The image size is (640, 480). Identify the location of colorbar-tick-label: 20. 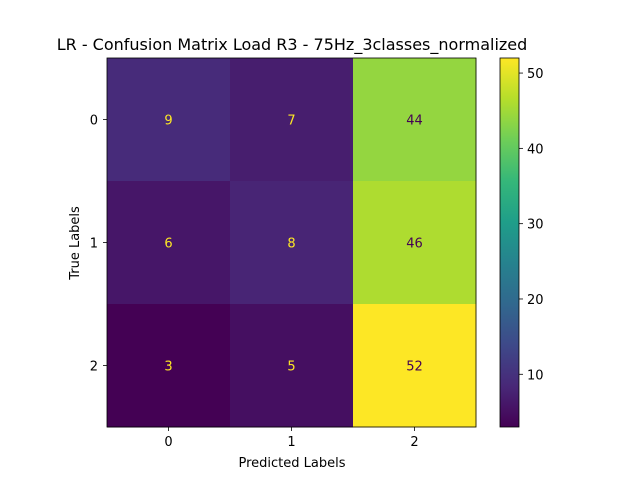
(535, 300).